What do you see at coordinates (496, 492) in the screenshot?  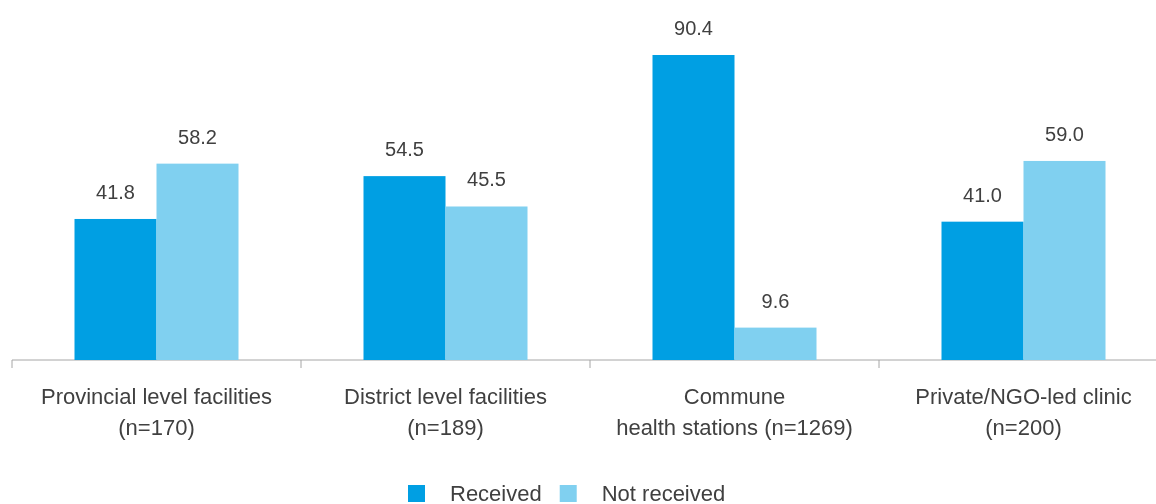 I see `legend-label: Received` at bounding box center [496, 492].